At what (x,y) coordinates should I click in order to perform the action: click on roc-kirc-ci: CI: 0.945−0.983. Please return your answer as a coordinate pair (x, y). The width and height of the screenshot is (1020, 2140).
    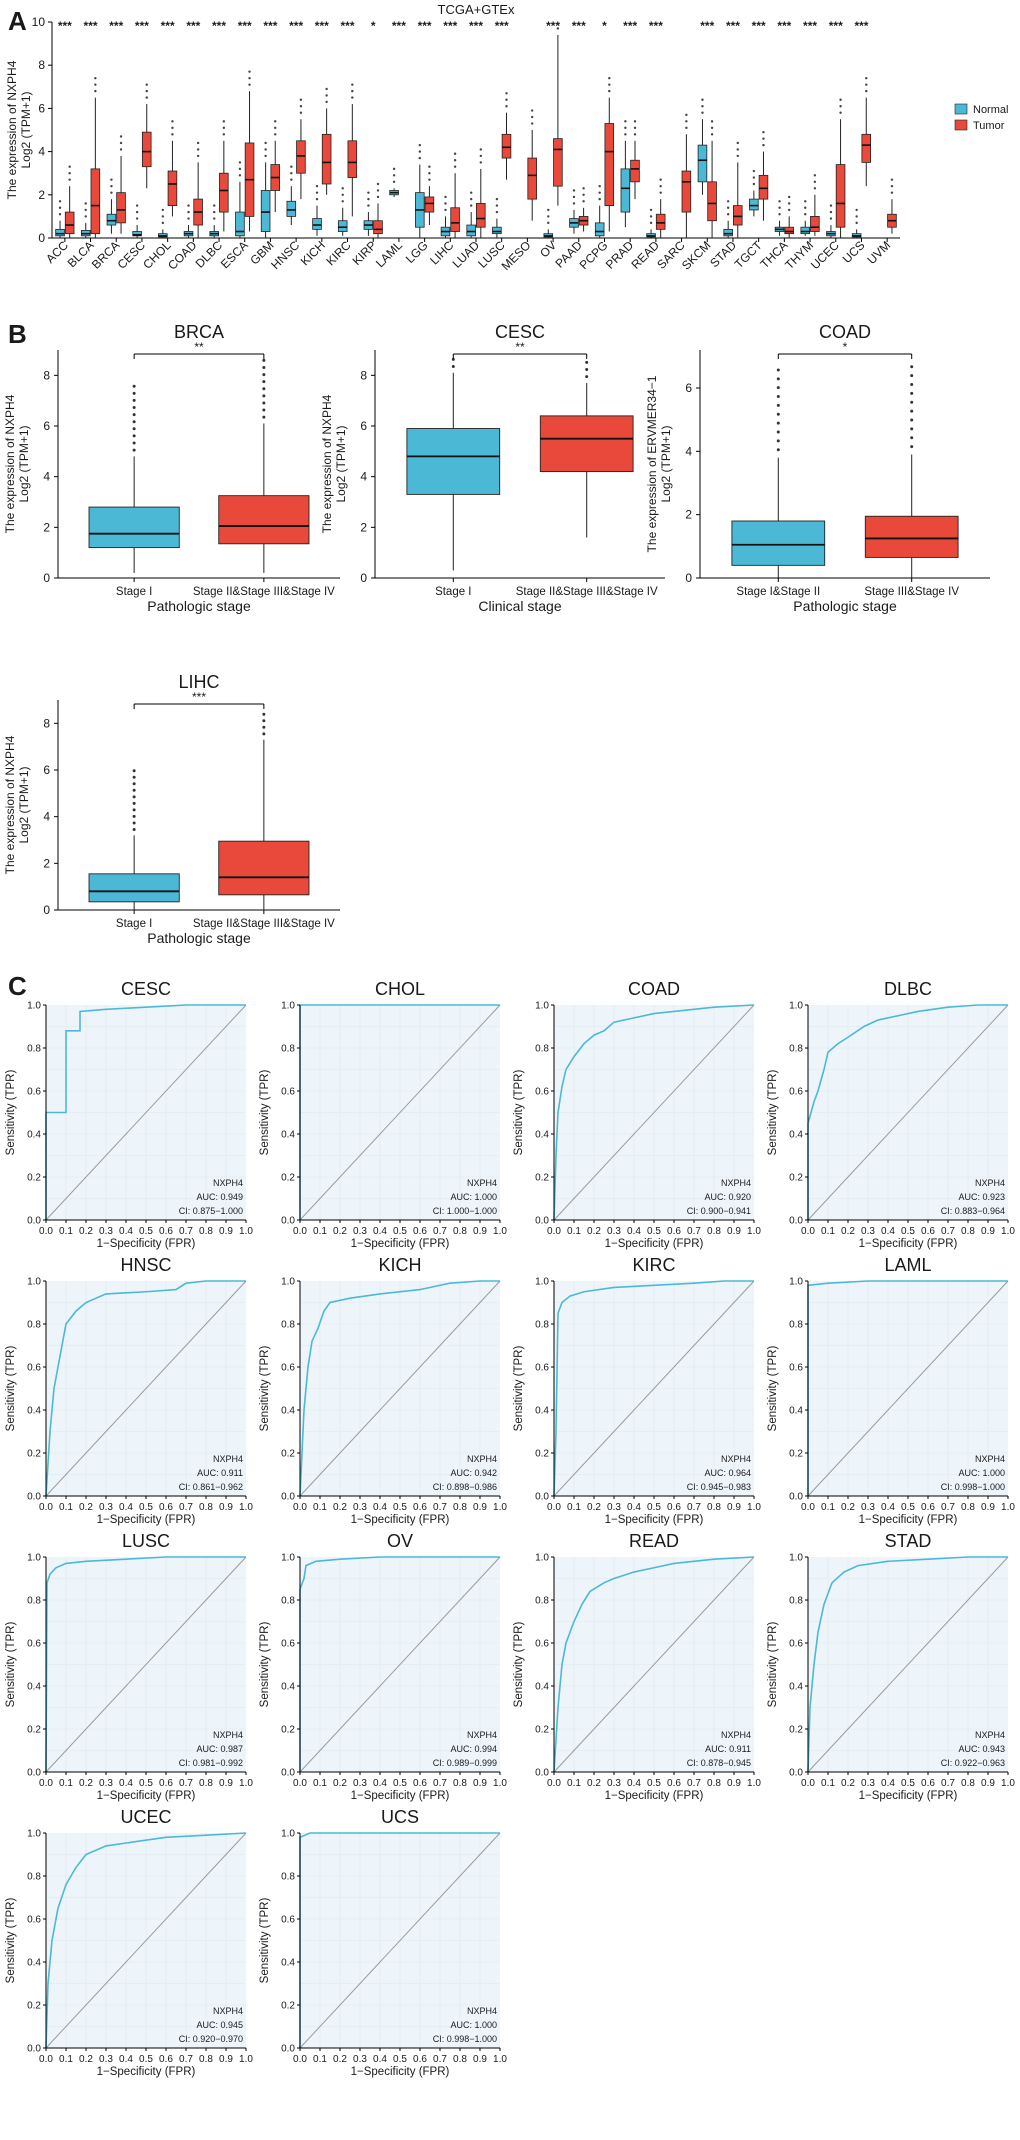
    Looking at the image, I should click on (719, 1487).